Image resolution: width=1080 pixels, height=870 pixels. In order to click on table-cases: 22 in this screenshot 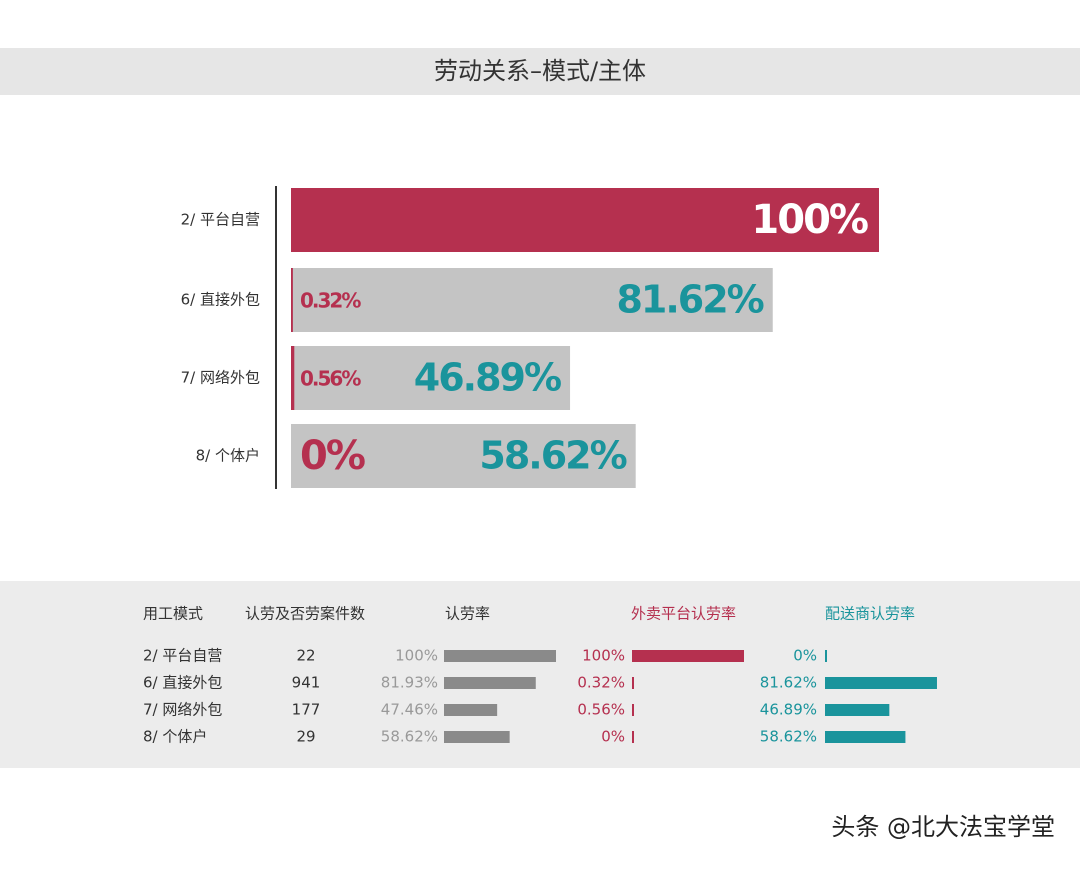, I will do `click(305, 656)`.